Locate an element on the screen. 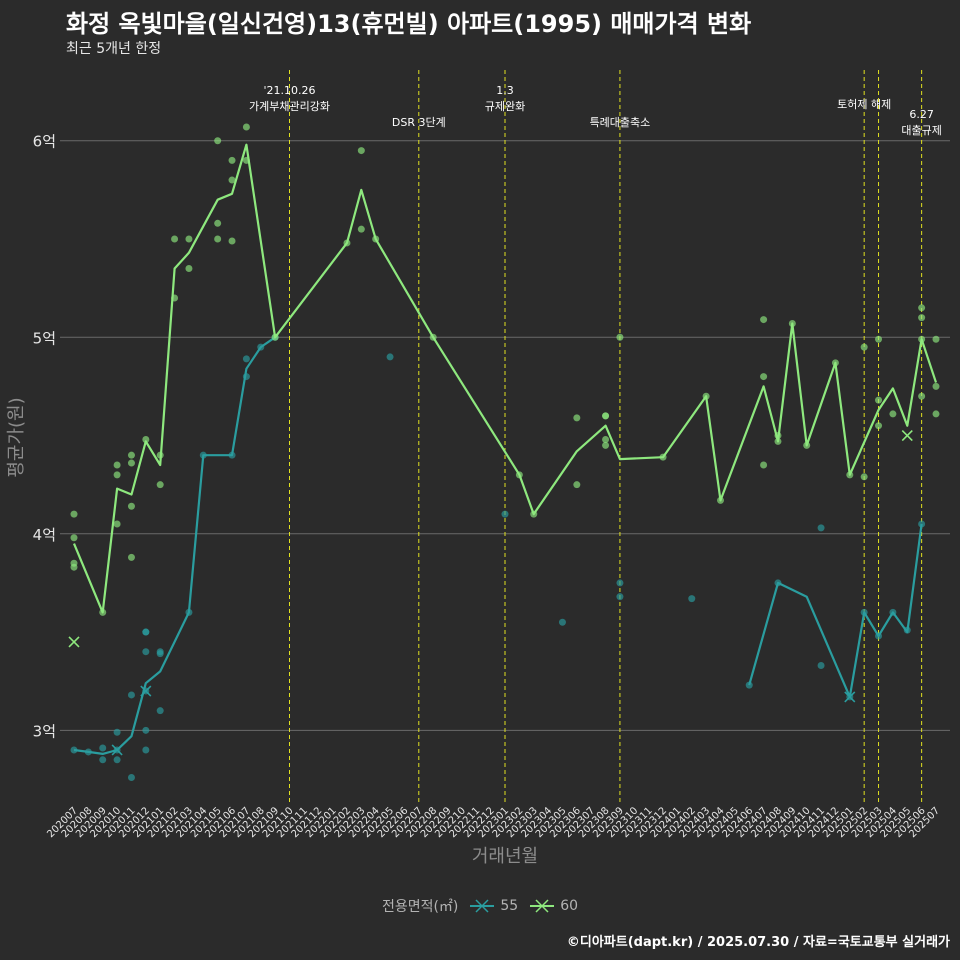  y-tick-label: 3억 is located at coordinates (44, 731).